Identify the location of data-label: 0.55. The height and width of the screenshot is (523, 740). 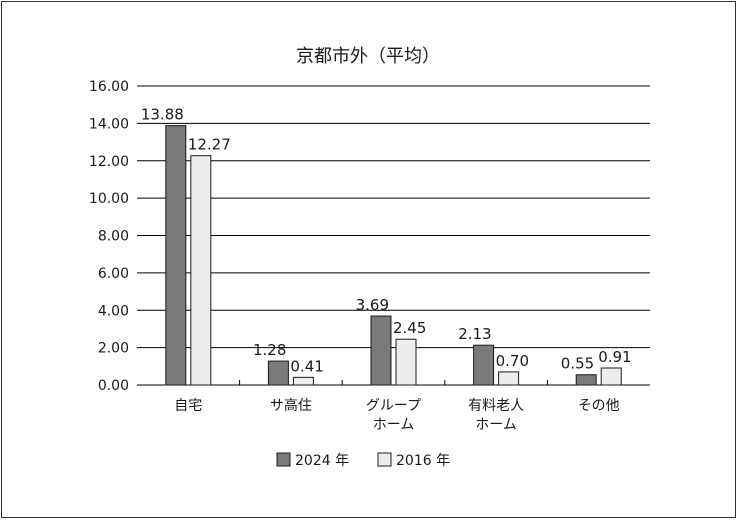
(577, 364).